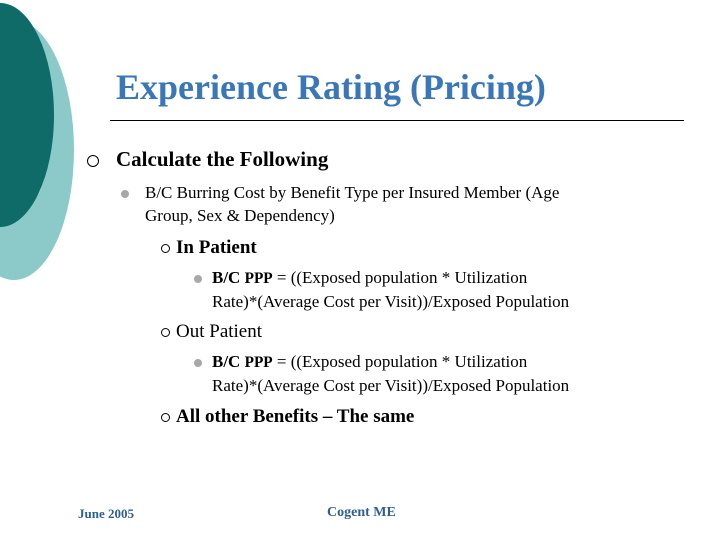 The height and width of the screenshot is (540, 720). Describe the element at coordinates (361, 512) in the screenshot. I see `footer-org: Cogent ME` at that location.